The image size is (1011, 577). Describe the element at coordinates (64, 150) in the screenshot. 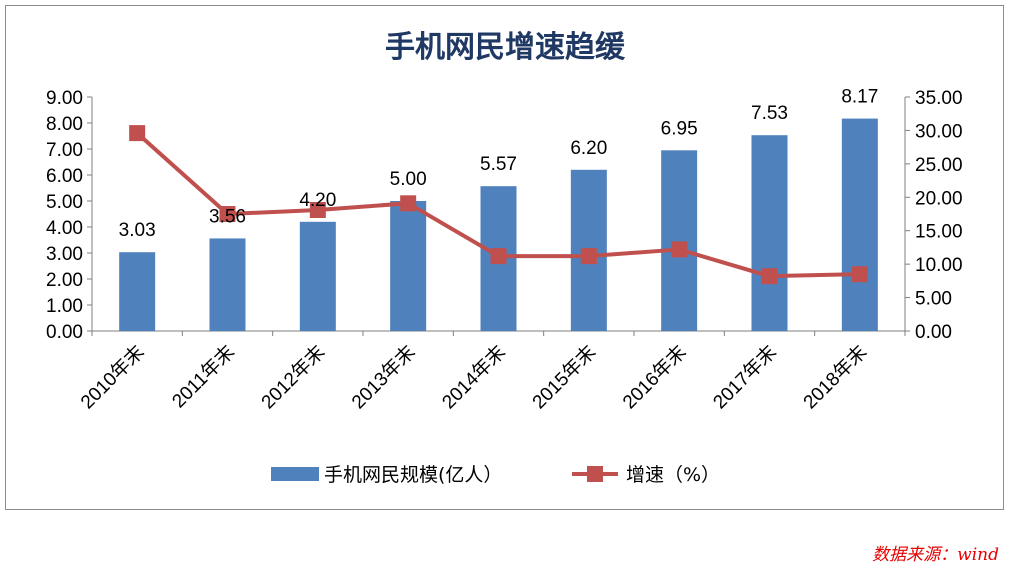

I see `y-left-tick-label: 7.00` at that location.